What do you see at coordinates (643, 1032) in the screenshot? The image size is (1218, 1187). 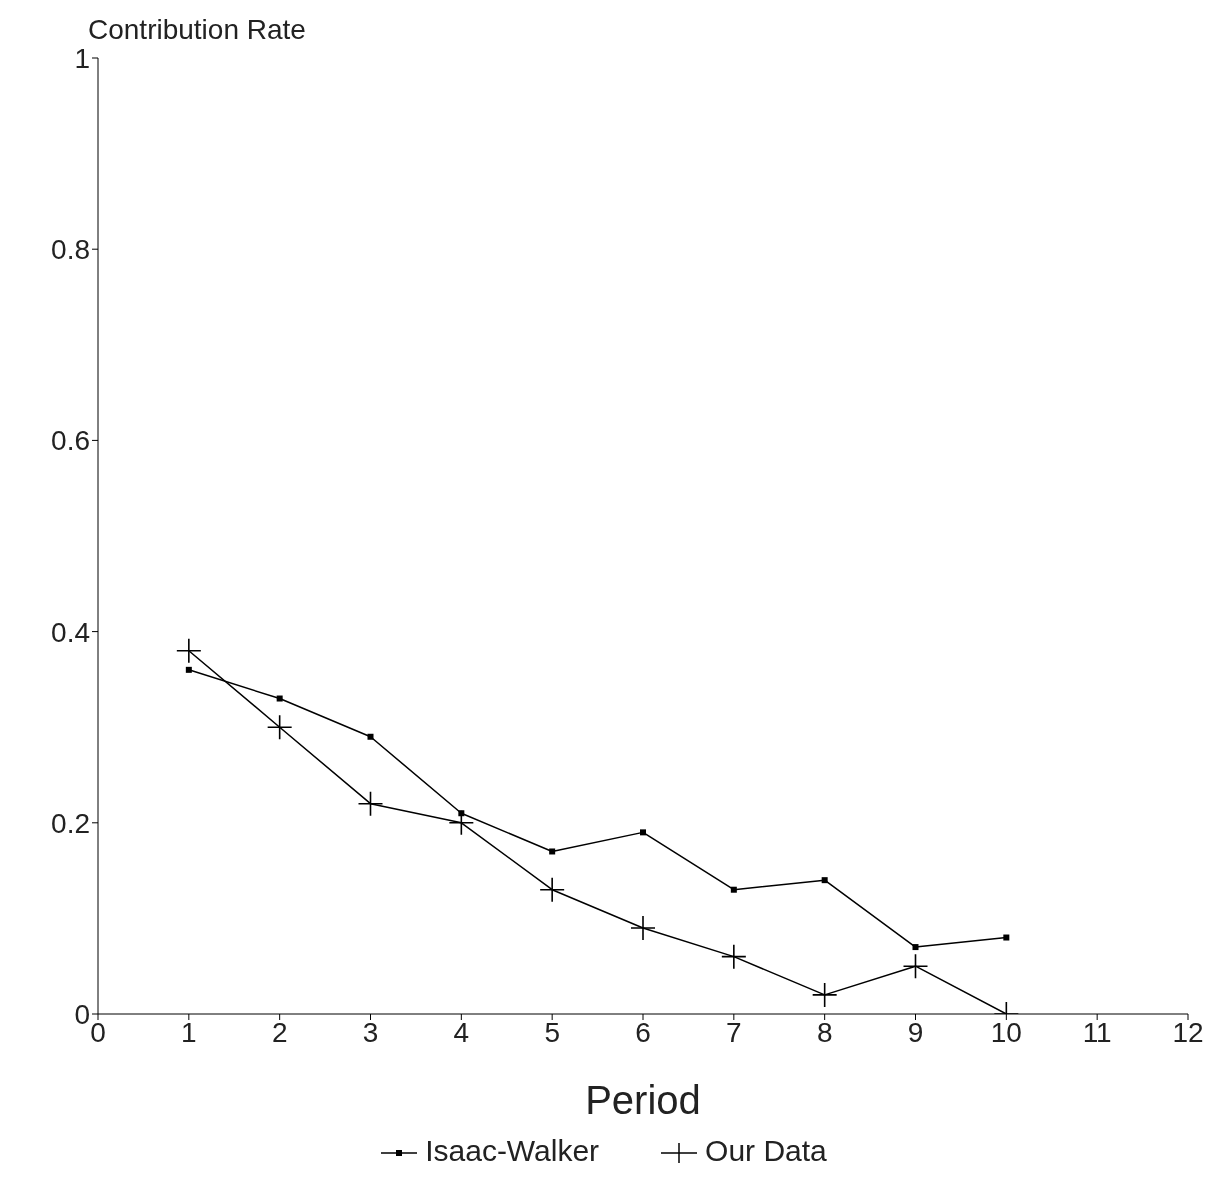 I see `x-tick-label: 6` at bounding box center [643, 1032].